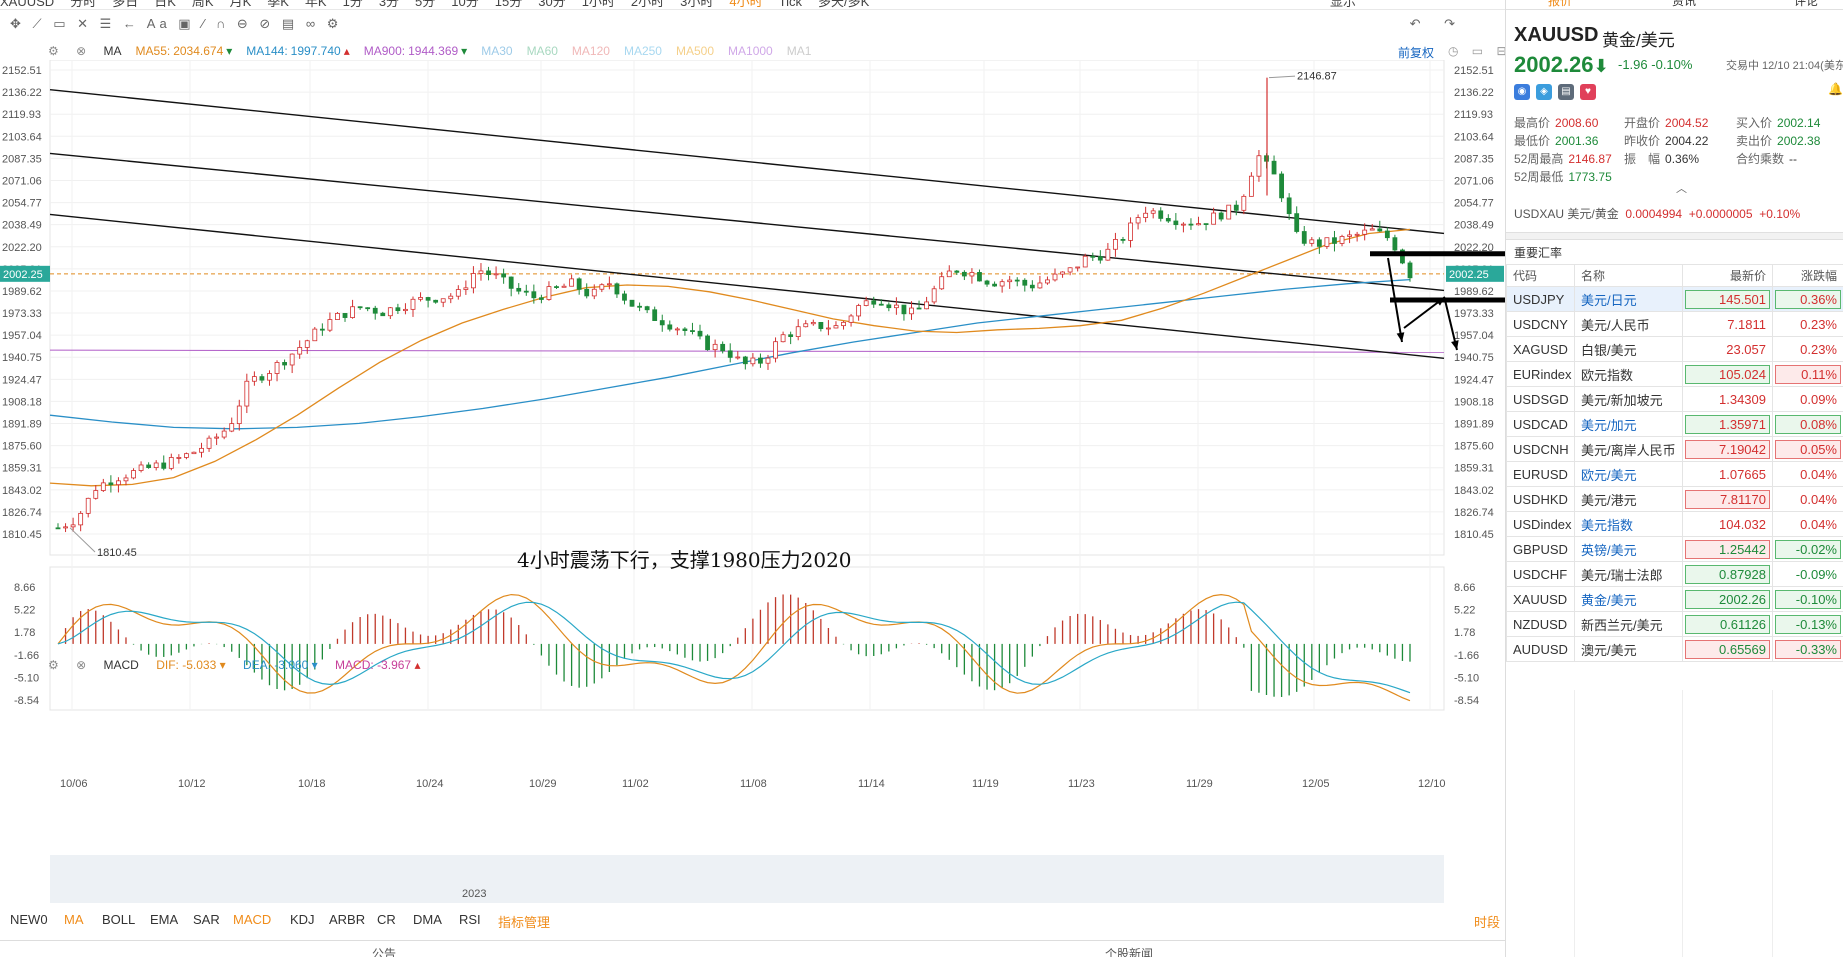 This screenshot has width=1843, height=957. I want to click on announcement-tab: 公告, so click(384, 952).